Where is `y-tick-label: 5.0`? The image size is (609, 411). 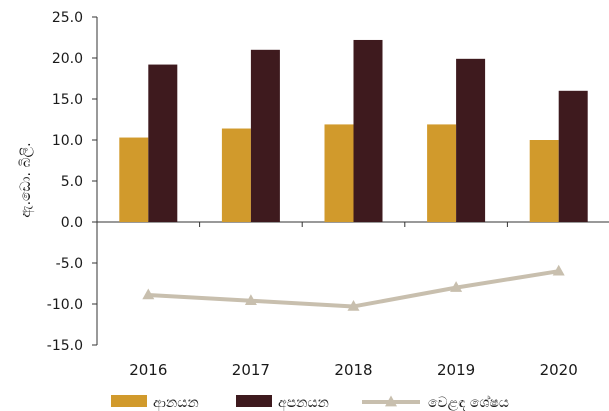
y-tick-label: 5.0 is located at coordinates (72, 182).